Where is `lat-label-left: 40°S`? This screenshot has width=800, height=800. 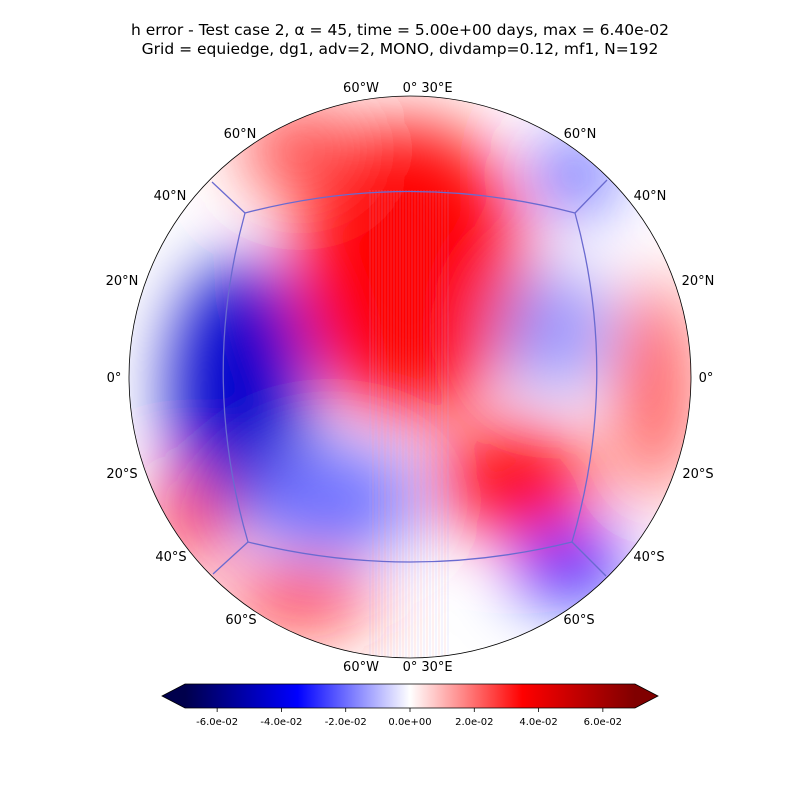
lat-label-left: 40°S is located at coordinates (170, 557).